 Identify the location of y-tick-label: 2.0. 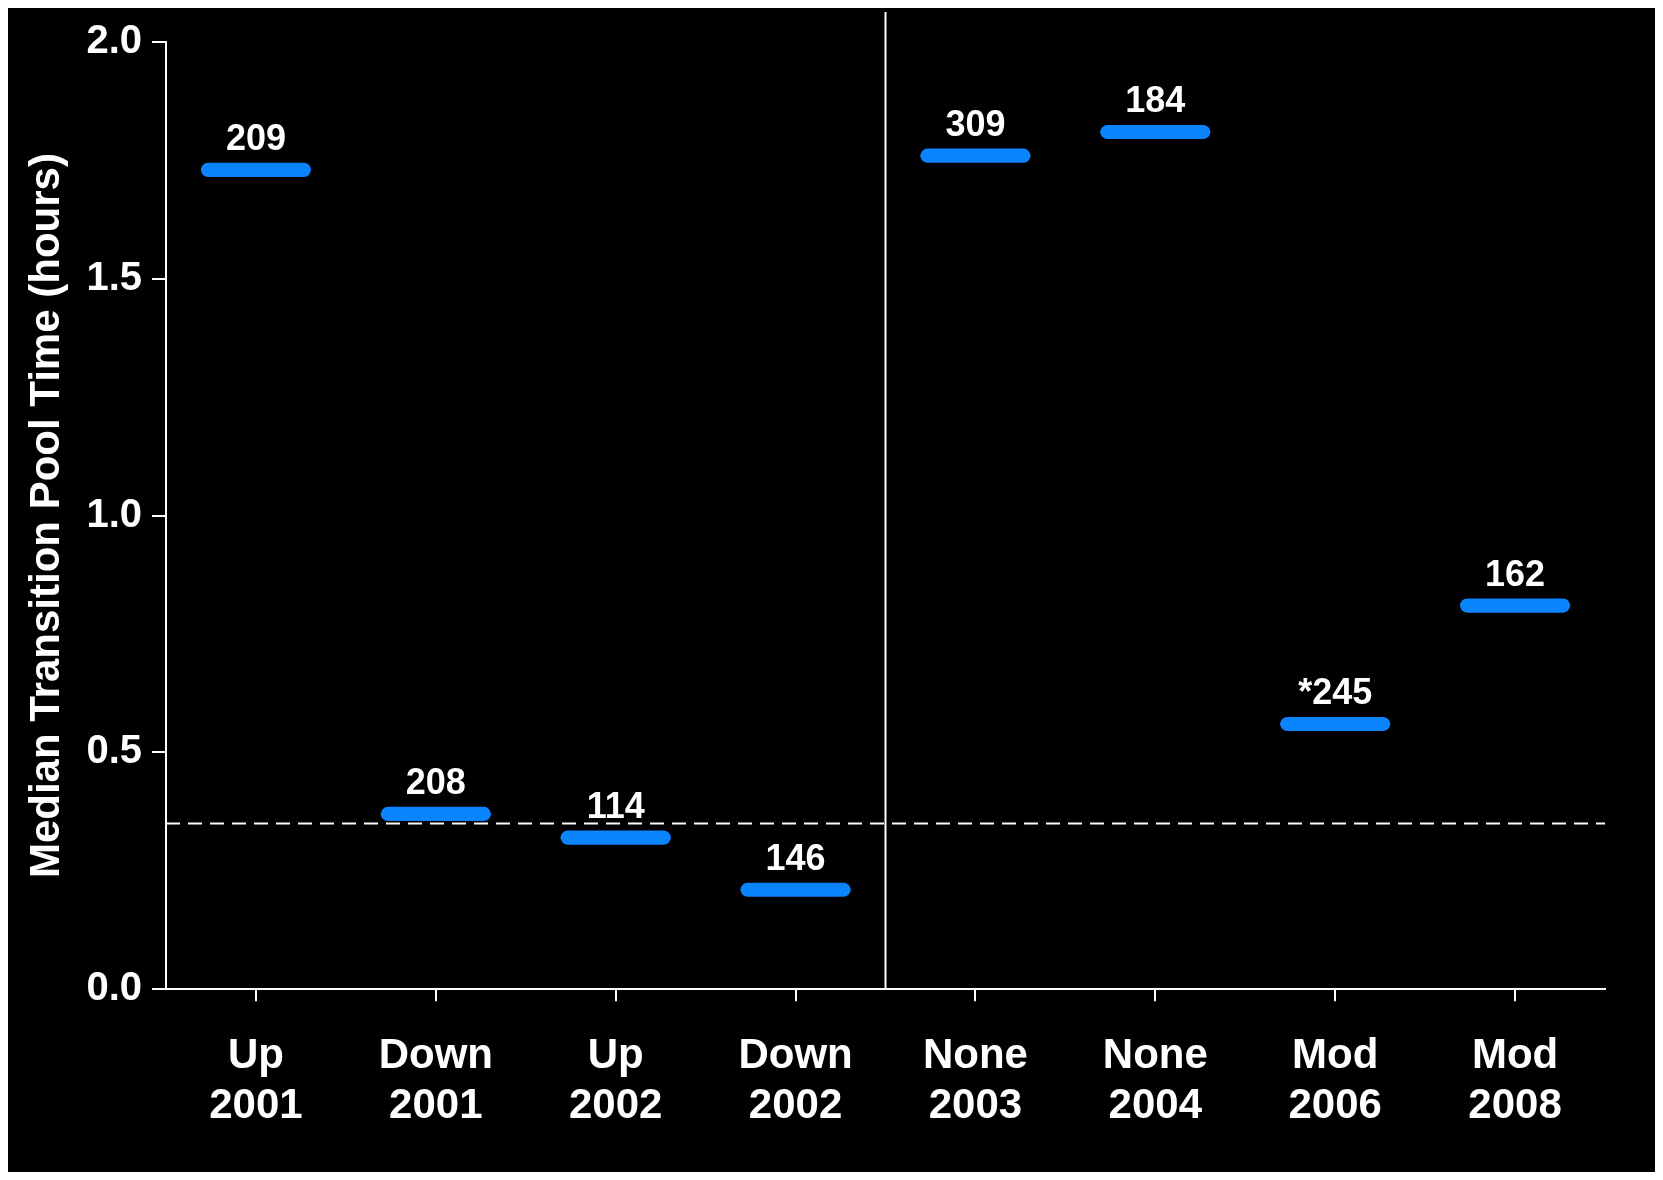
(114, 39).